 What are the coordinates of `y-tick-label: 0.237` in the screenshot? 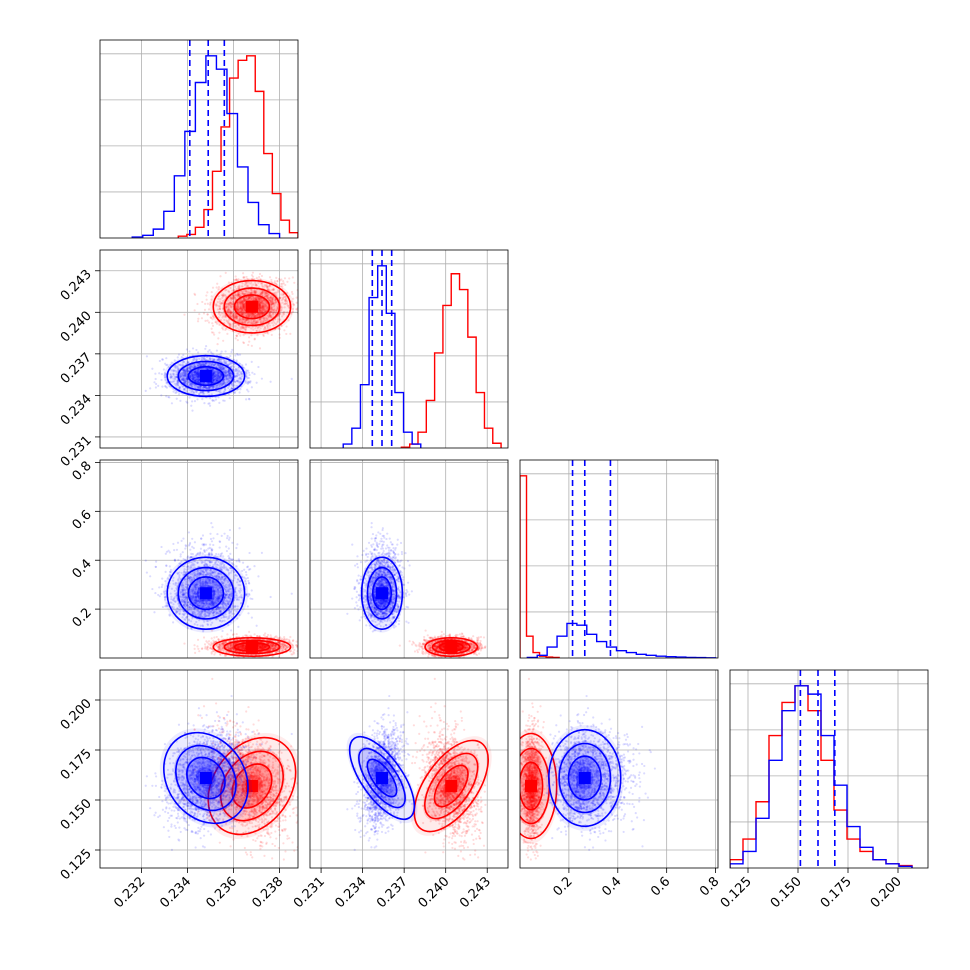 It's located at (76, 368).